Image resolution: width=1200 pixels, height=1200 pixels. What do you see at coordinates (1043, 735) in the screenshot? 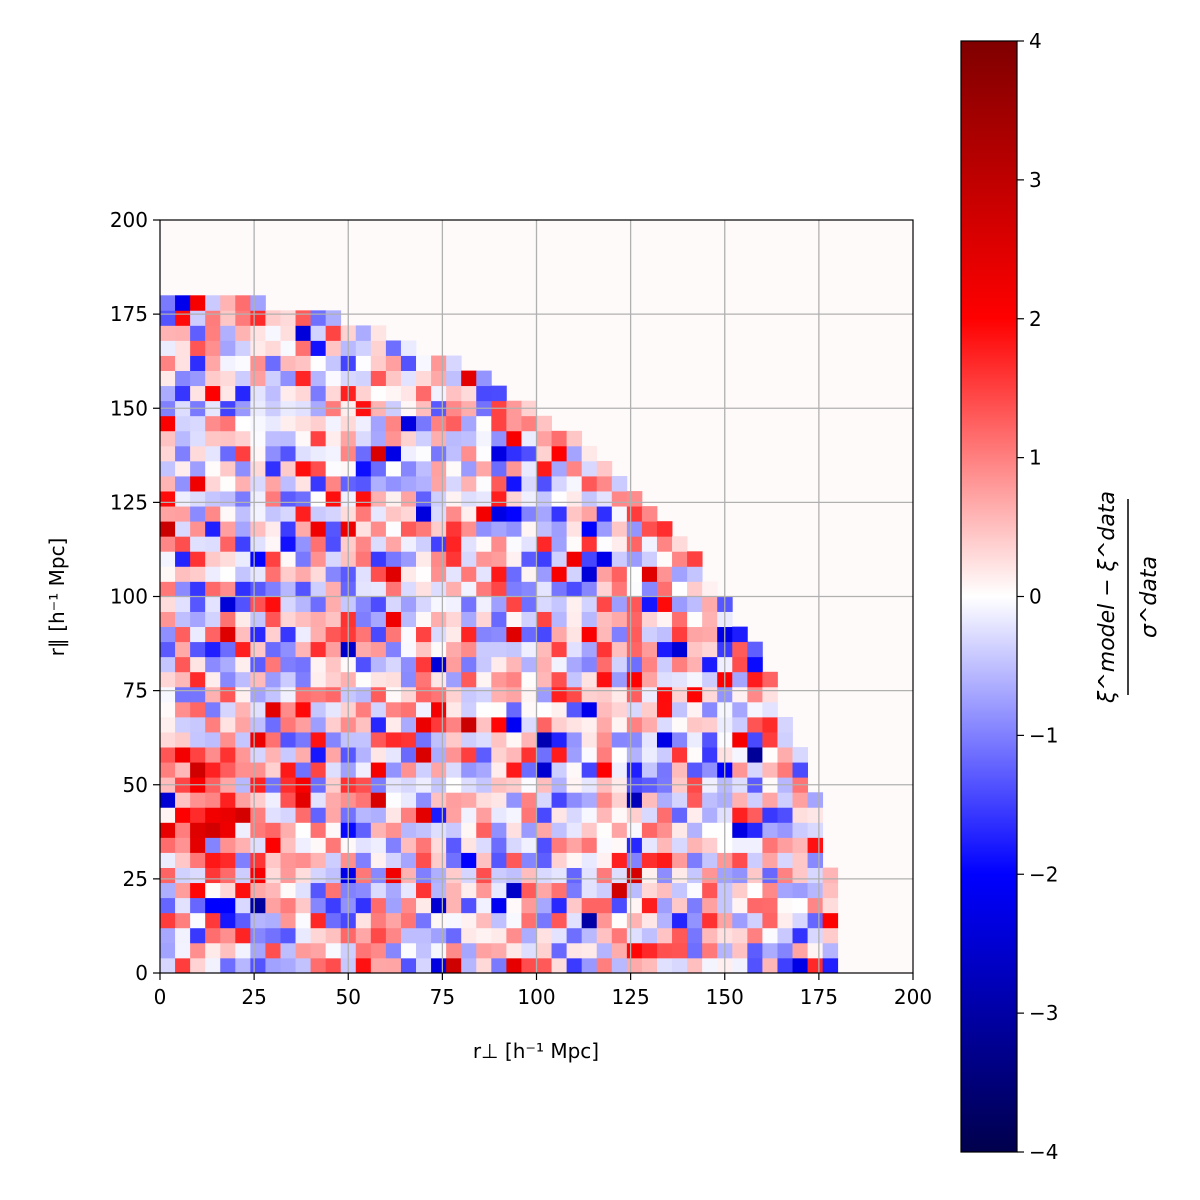
I see `colorbar-tick-label: −1` at bounding box center [1043, 735].